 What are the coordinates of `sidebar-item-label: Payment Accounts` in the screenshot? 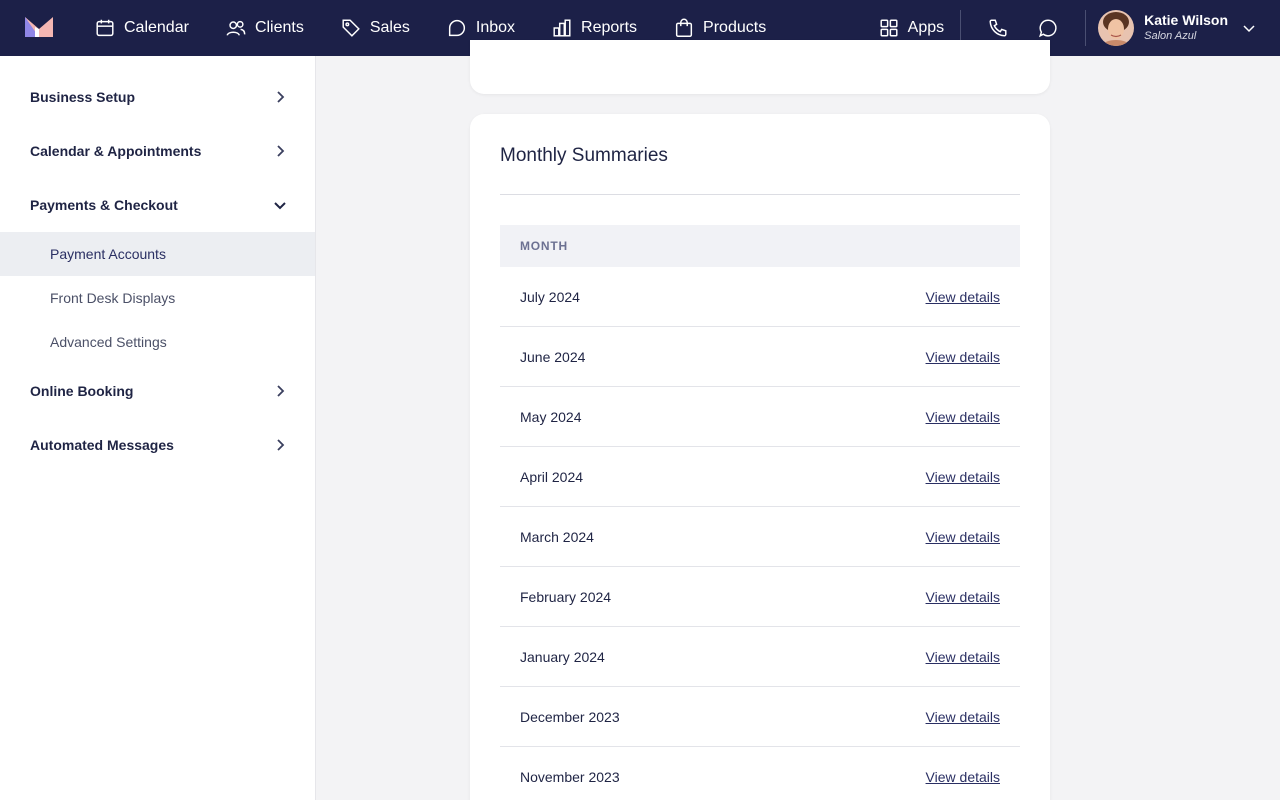 It's located at (108, 254).